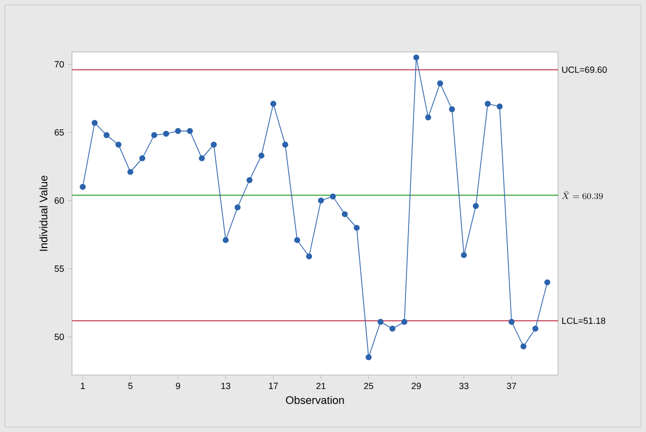 This screenshot has width=646, height=432. What do you see at coordinates (369, 386) in the screenshot?
I see `x-tick-label: 25` at bounding box center [369, 386].